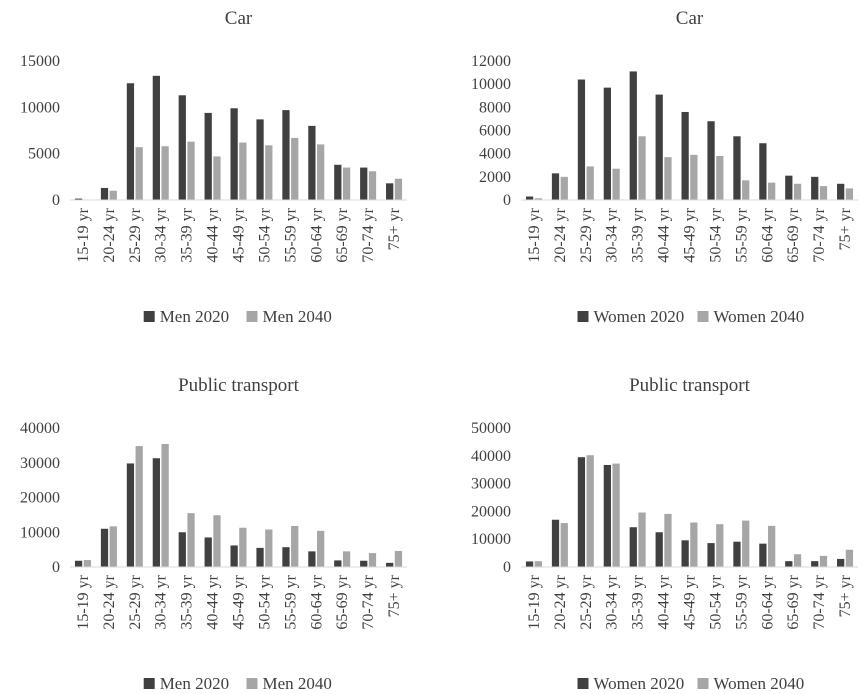 The width and height of the screenshot is (862, 694). I want to click on bar-women-2020-25-29-yr, so click(581, 139).